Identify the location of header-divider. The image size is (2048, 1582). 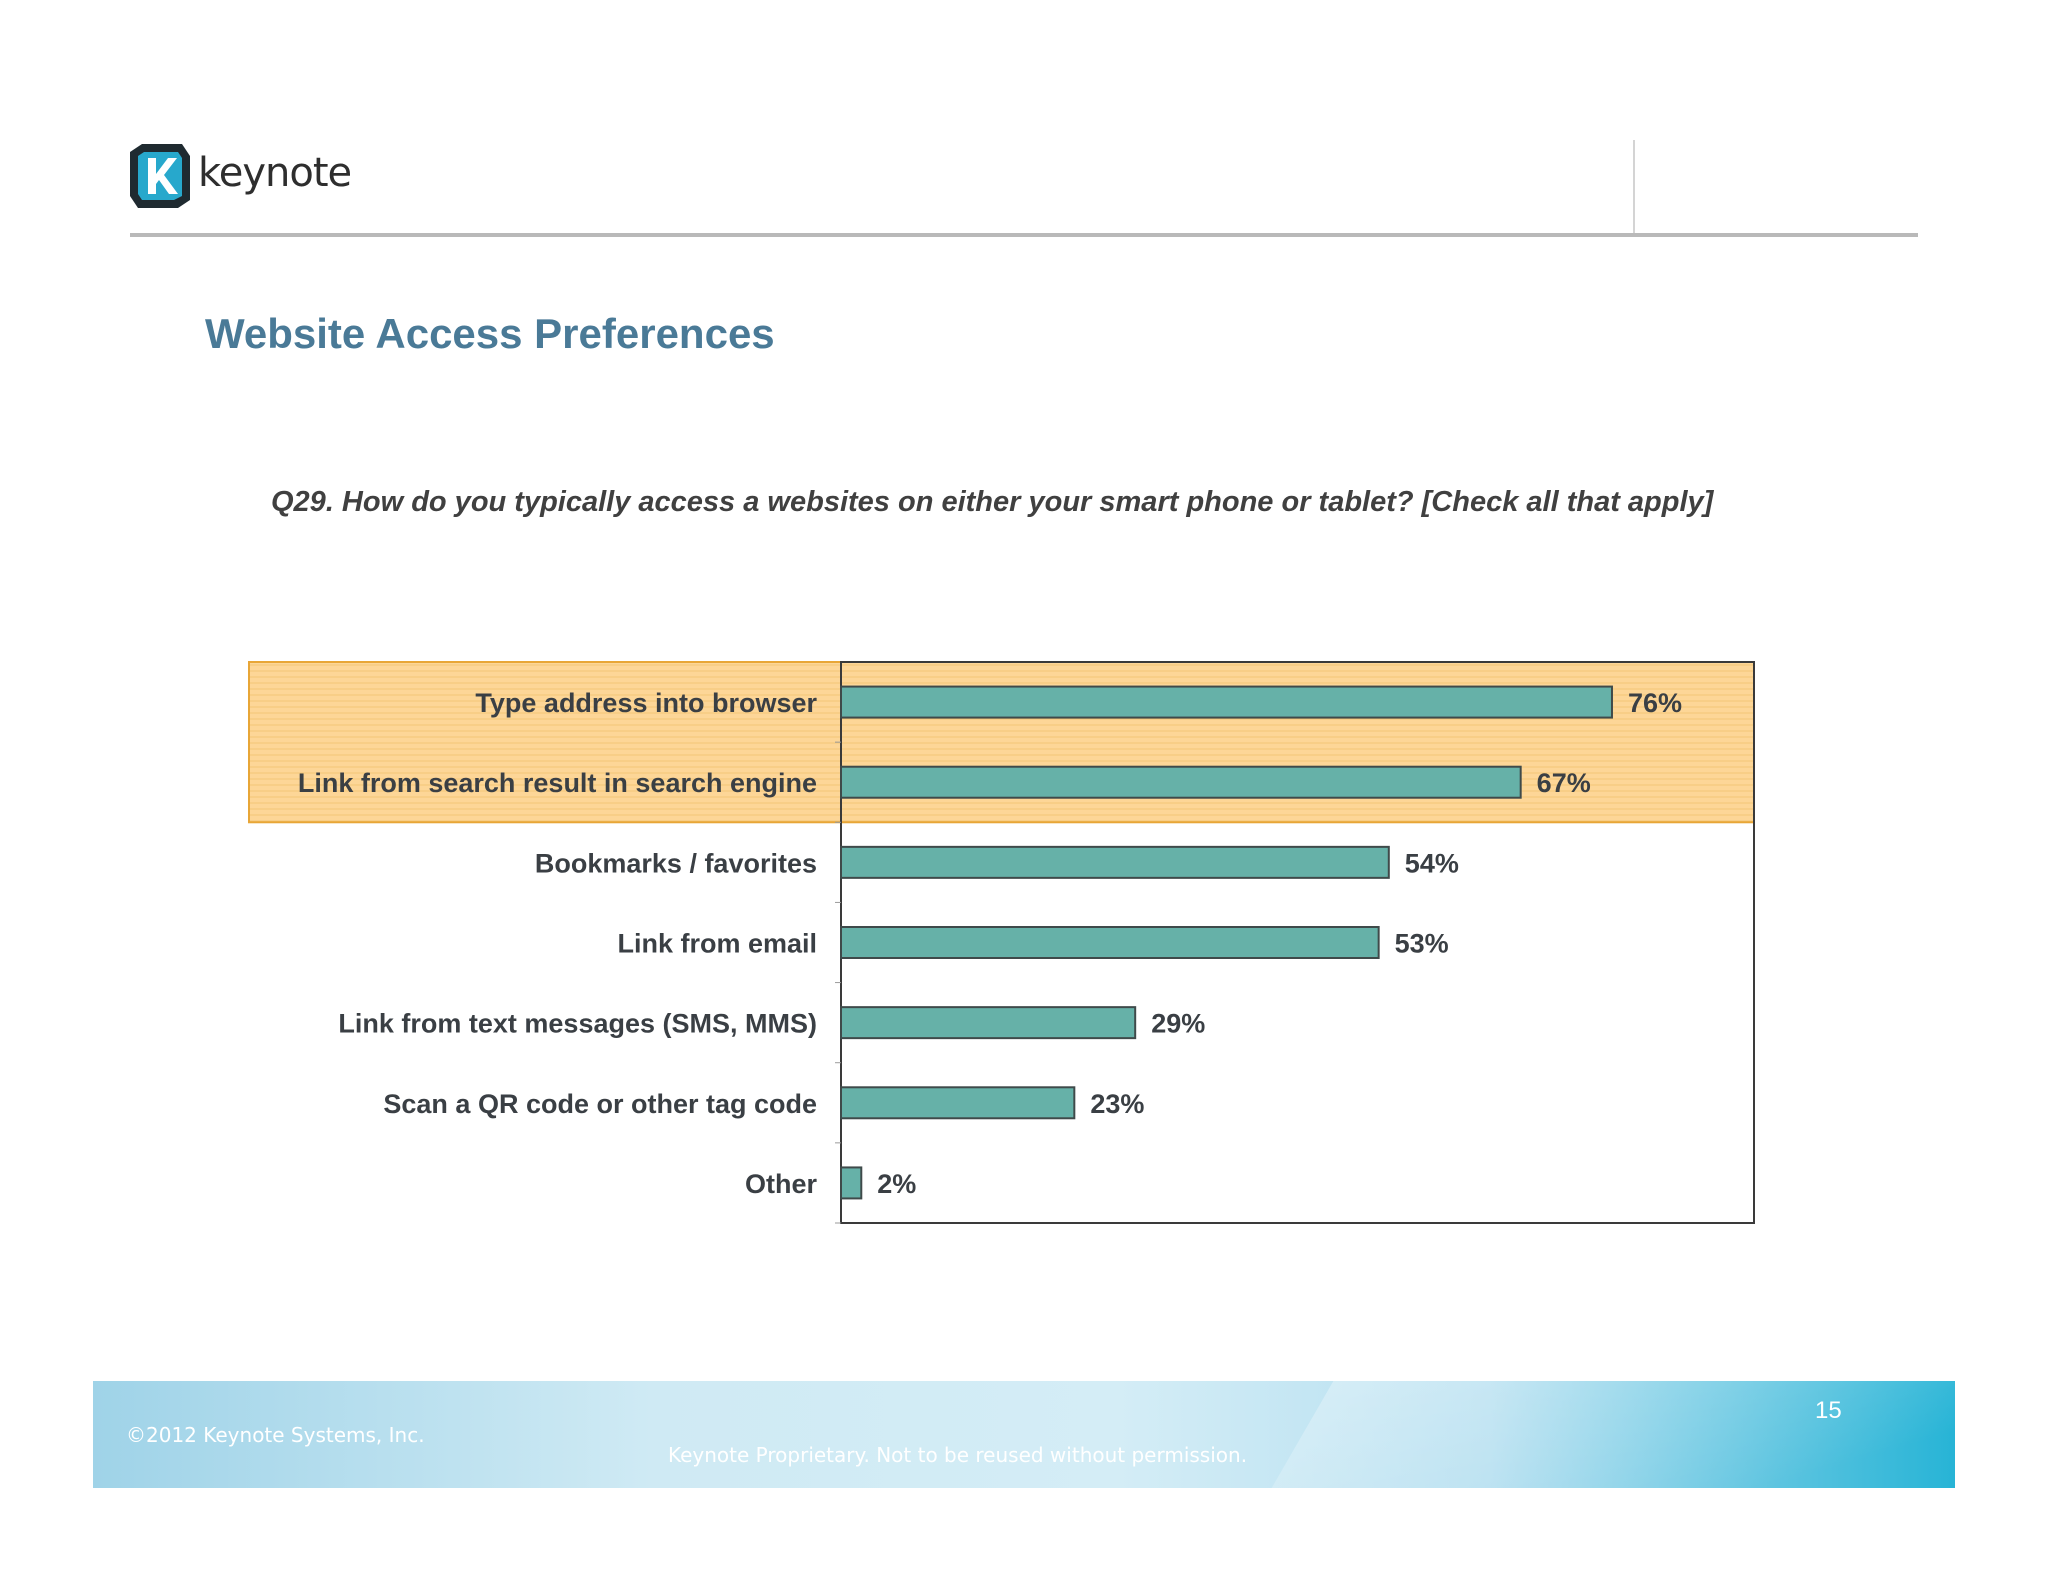
(1024, 235).